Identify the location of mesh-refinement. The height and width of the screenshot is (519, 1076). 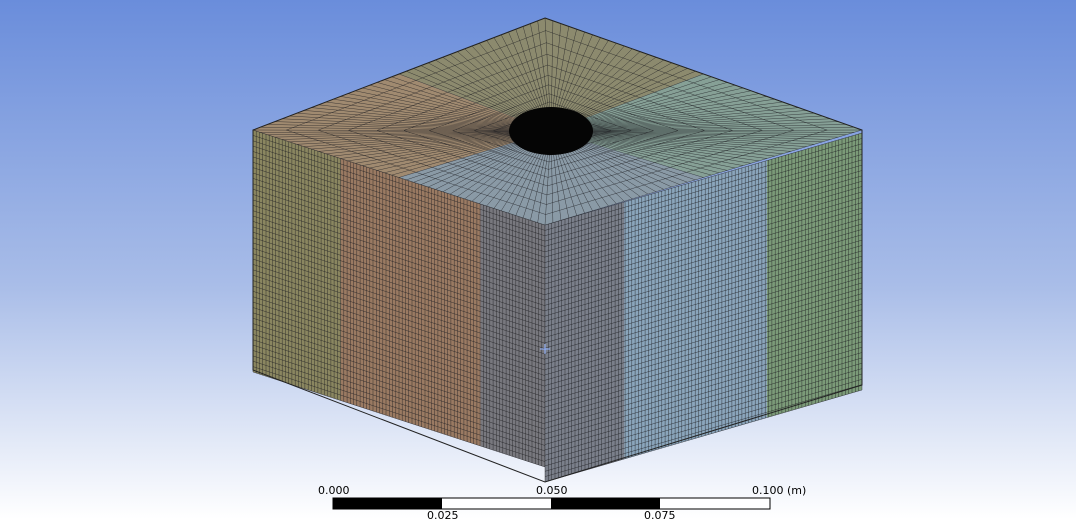
(551, 131).